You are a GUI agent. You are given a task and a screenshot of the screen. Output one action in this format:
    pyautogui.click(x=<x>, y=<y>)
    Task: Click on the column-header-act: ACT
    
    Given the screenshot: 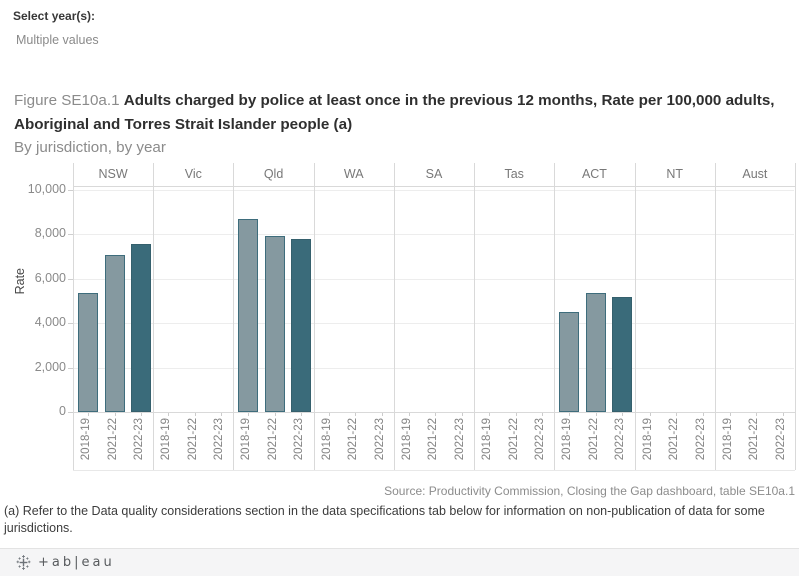 What is the action you would take?
    pyautogui.click(x=594, y=174)
    